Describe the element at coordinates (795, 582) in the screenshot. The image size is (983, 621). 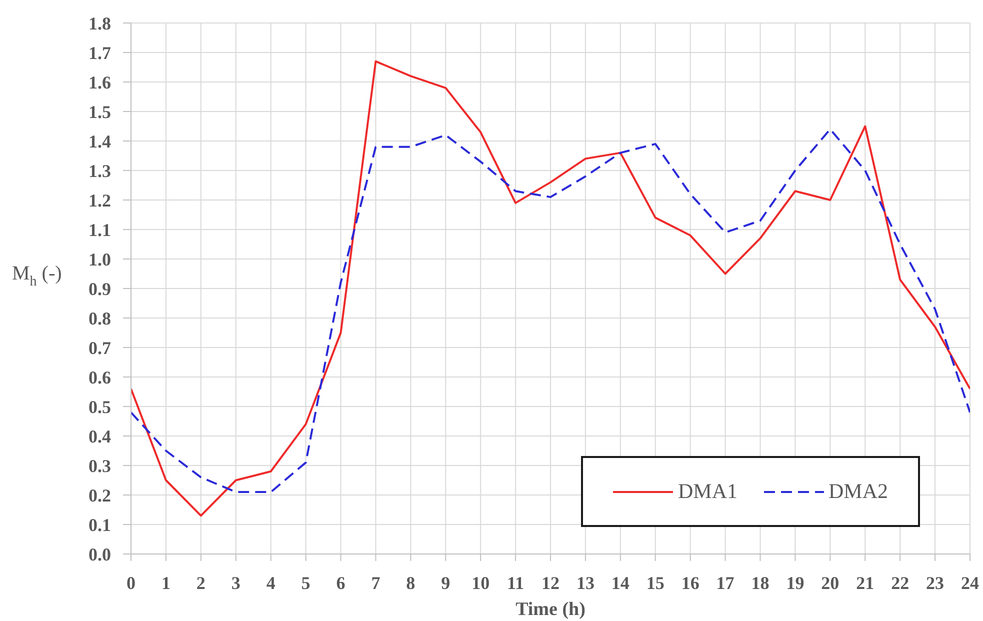
I see `x-tick-label: 19` at that location.